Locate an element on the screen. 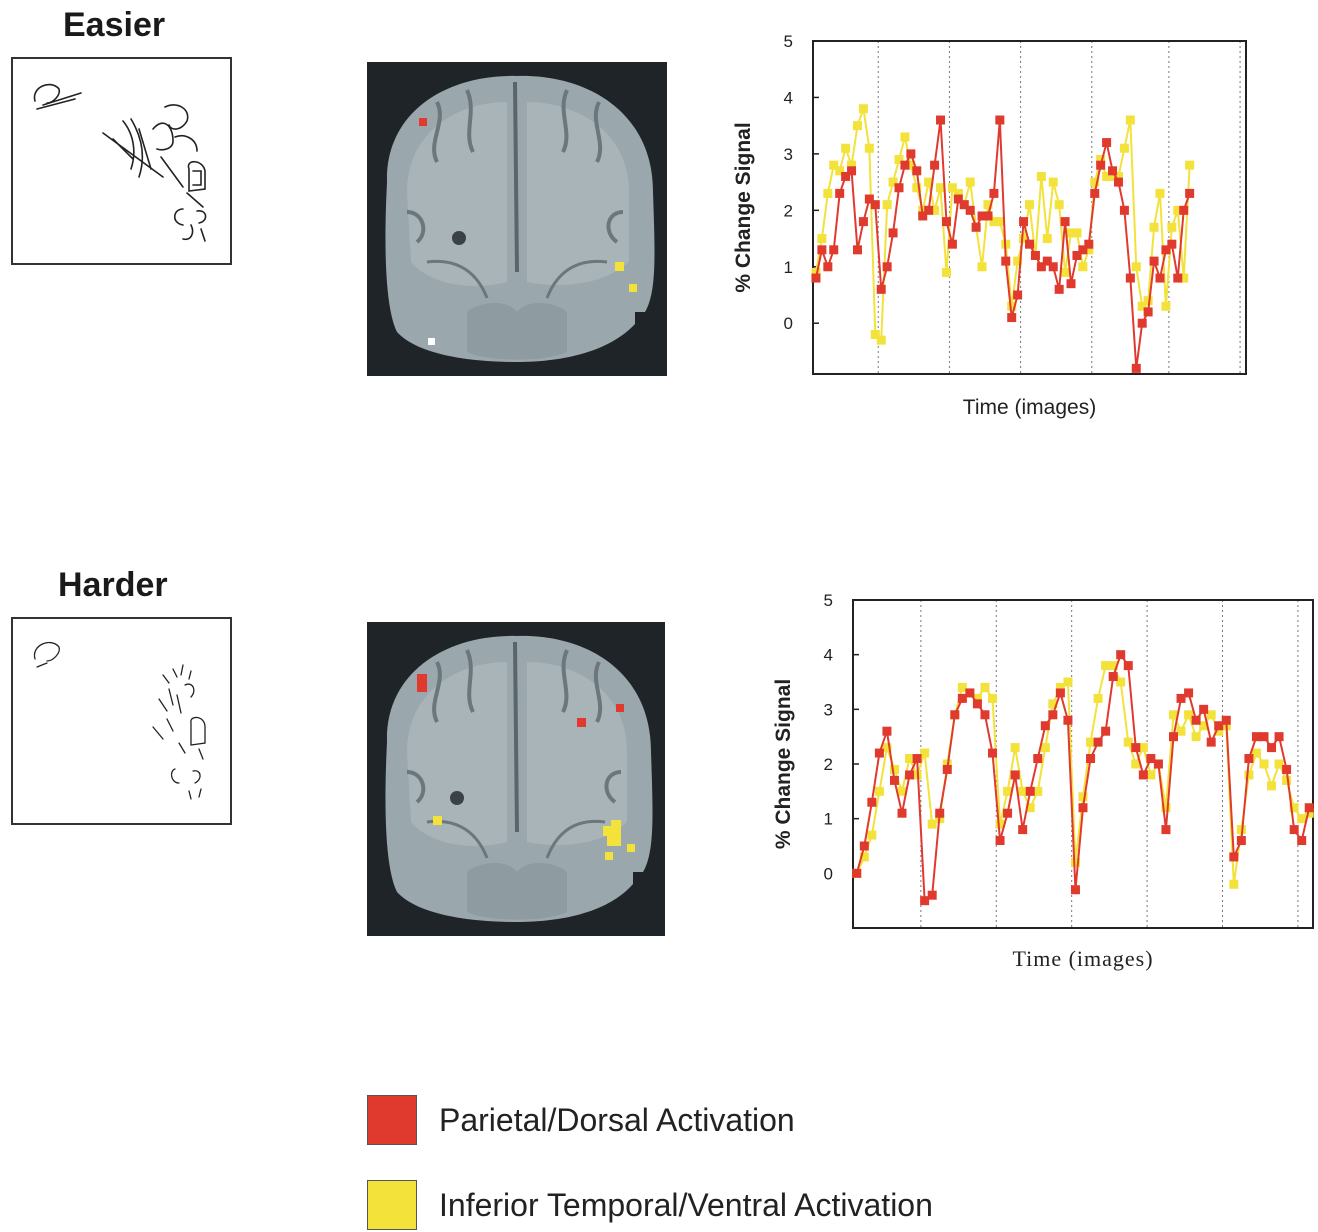 This screenshot has height=1232, width=1318. series-line is located at coordinates (1082, 774).